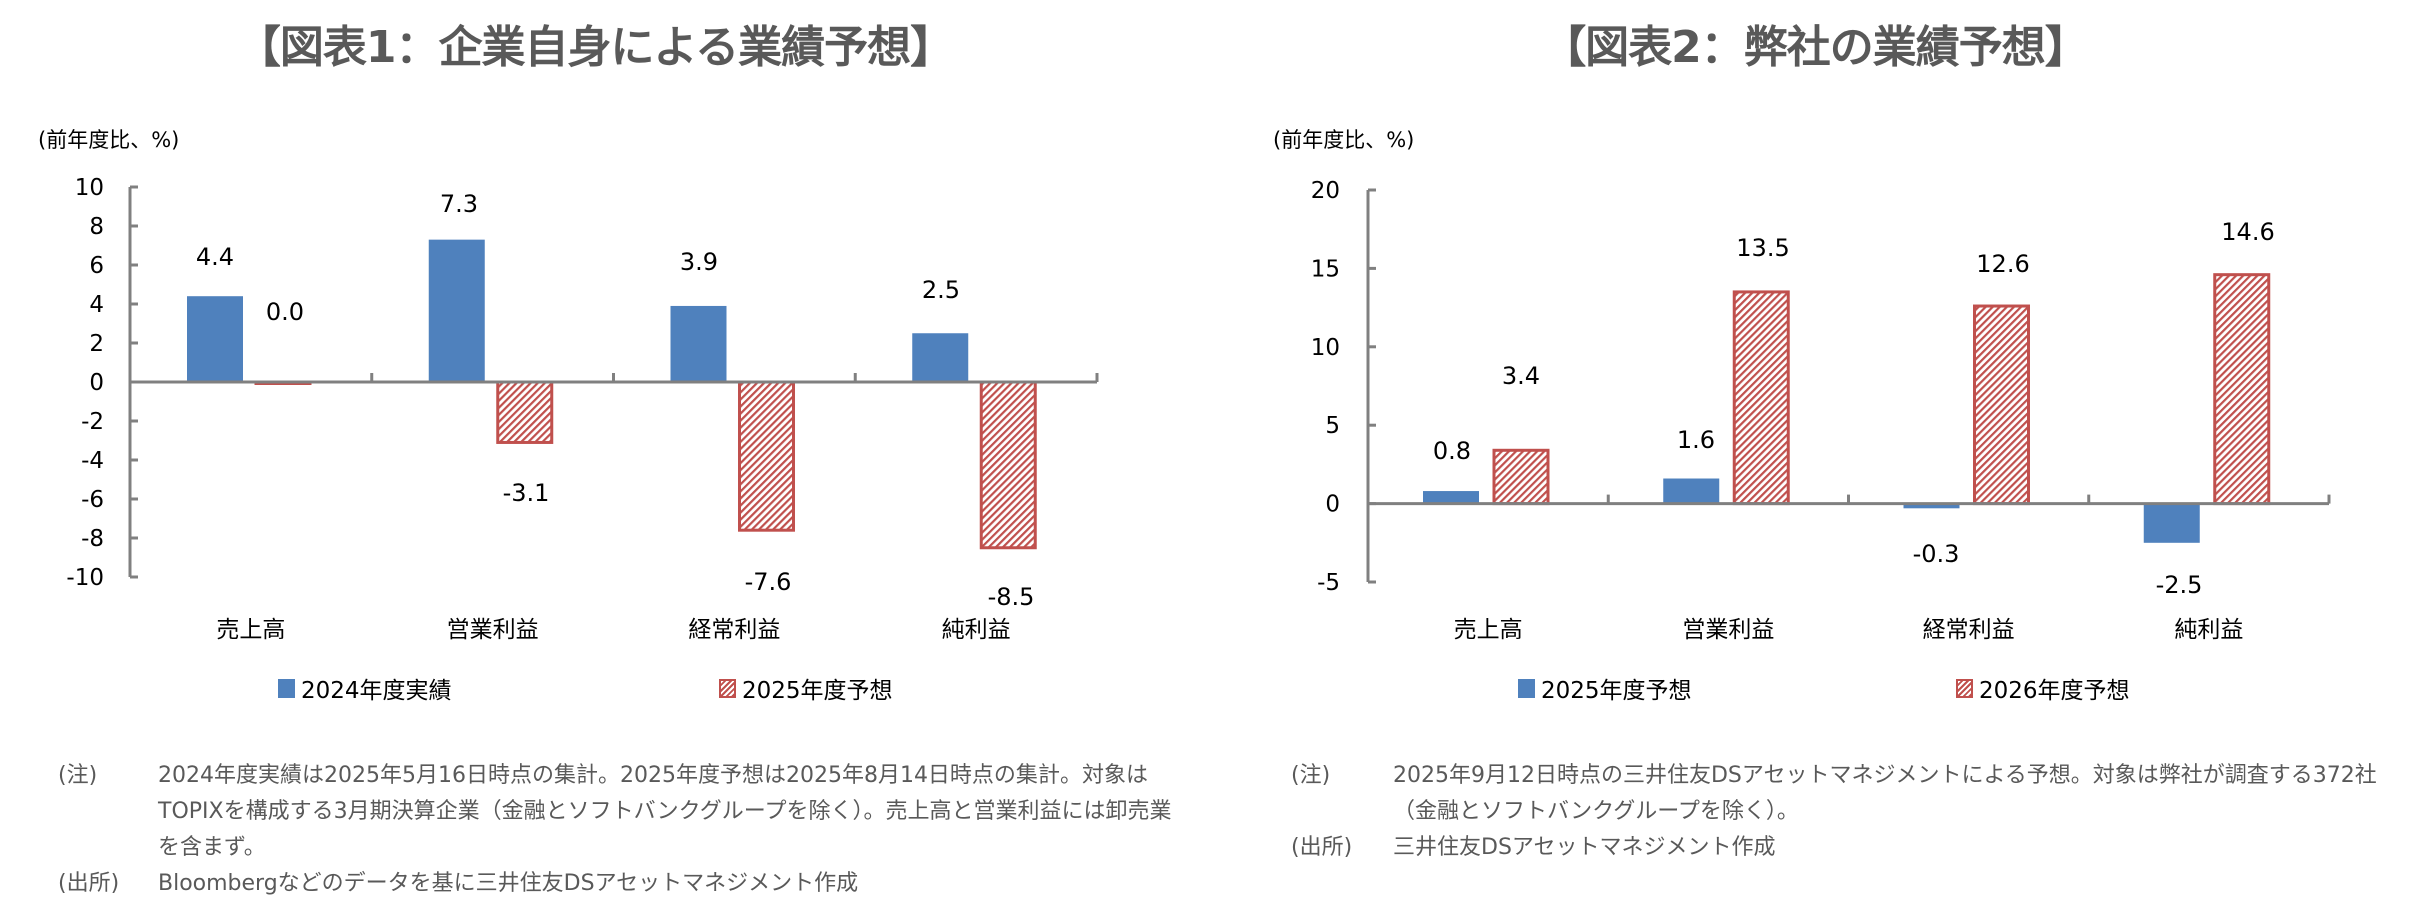 The height and width of the screenshot is (905, 2419). I want to click on y-tick-label: 8, so click(96, 227).